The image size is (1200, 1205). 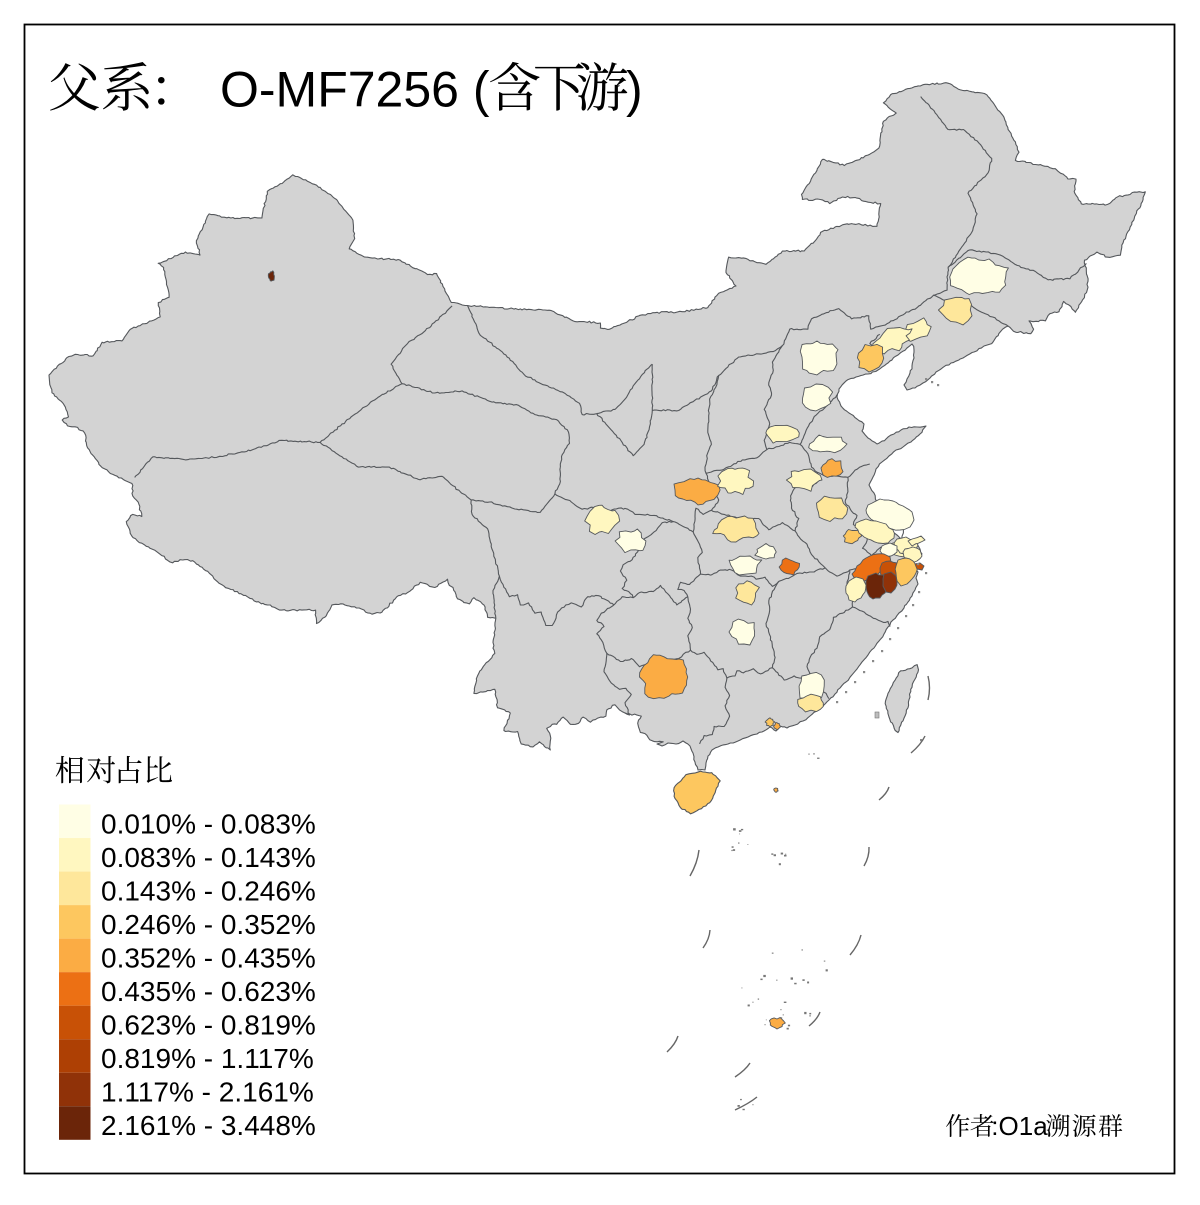 What do you see at coordinates (208, 924) in the screenshot?
I see `svg-text: 0.246% - 0.352%` at bounding box center [208, 924].